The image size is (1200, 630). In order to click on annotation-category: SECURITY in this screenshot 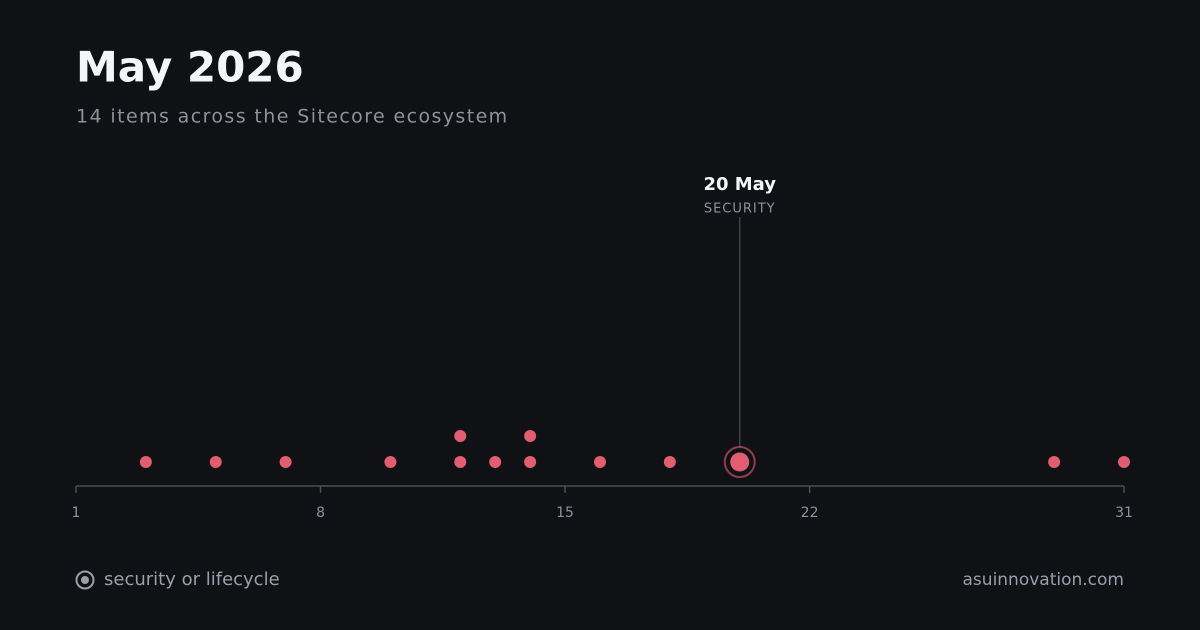, I will do `click(740, 209)`.